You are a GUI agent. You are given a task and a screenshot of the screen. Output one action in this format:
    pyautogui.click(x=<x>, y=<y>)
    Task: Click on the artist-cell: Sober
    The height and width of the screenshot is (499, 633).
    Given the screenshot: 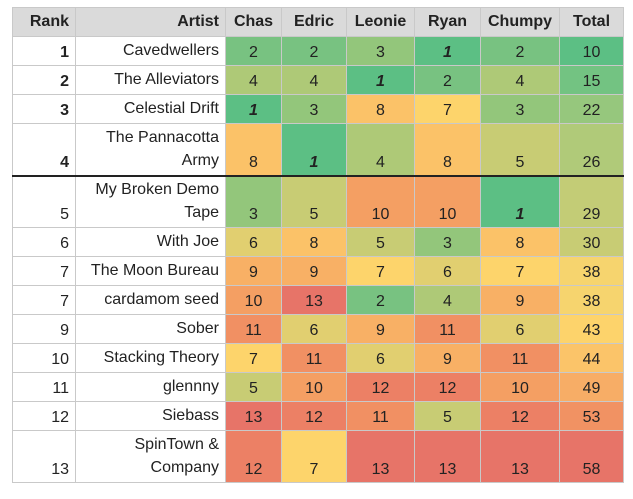 What is the action you would take?
    pyautogui.click(x=150, y=329)
    